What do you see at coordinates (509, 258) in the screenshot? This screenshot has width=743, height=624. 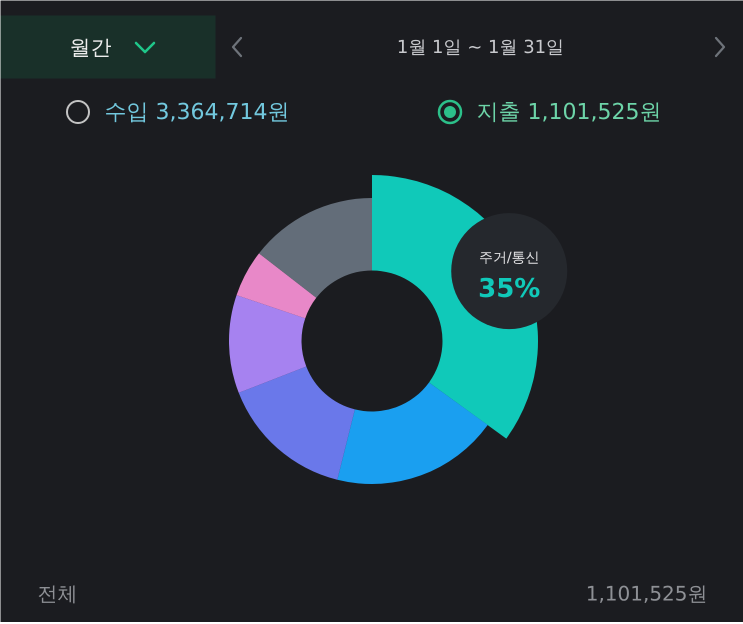 I see `slice-label: 주거/통신` at bounding box center [509, 258].